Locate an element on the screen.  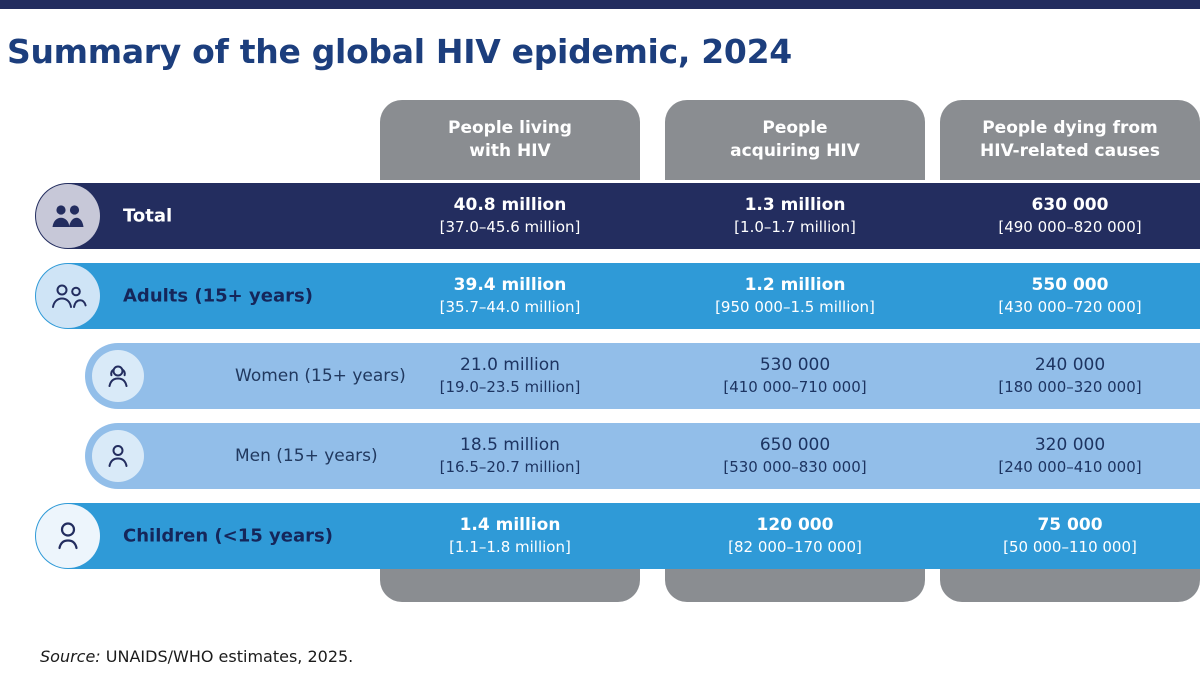
cell-estimate: 650 000 is located at coordinates (795, 445).